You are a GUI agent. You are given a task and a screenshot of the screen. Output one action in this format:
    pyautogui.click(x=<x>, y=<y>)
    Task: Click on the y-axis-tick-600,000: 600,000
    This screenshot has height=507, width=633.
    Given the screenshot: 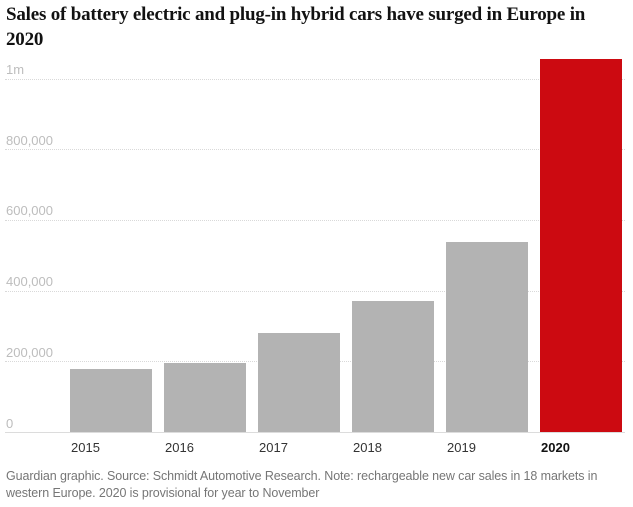 What is the action you would take?
    pyautogui.click(x=29, y=211)
    